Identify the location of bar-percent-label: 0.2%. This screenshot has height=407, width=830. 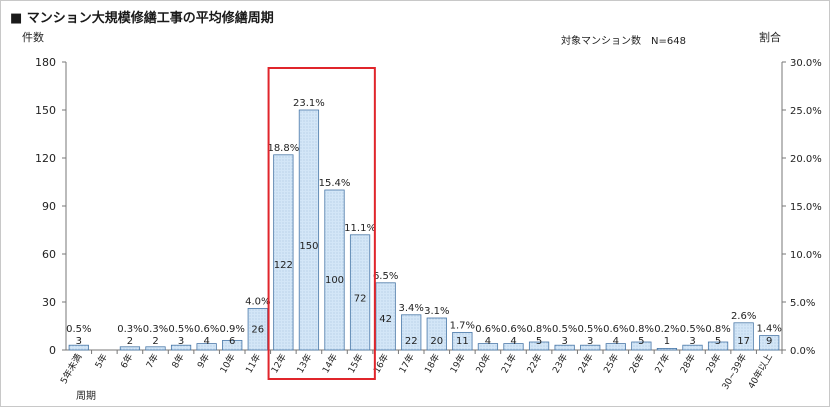
(666, 329).